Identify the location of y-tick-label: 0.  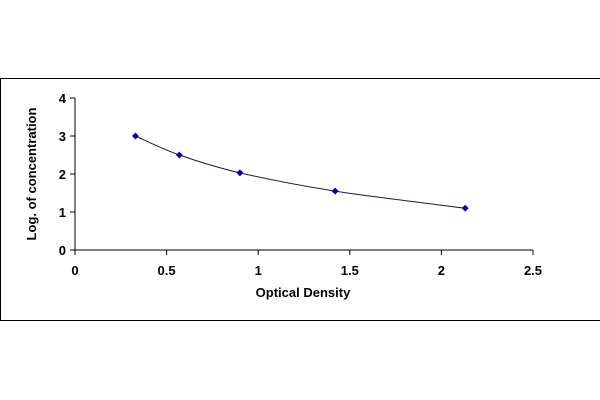
(62, 250).